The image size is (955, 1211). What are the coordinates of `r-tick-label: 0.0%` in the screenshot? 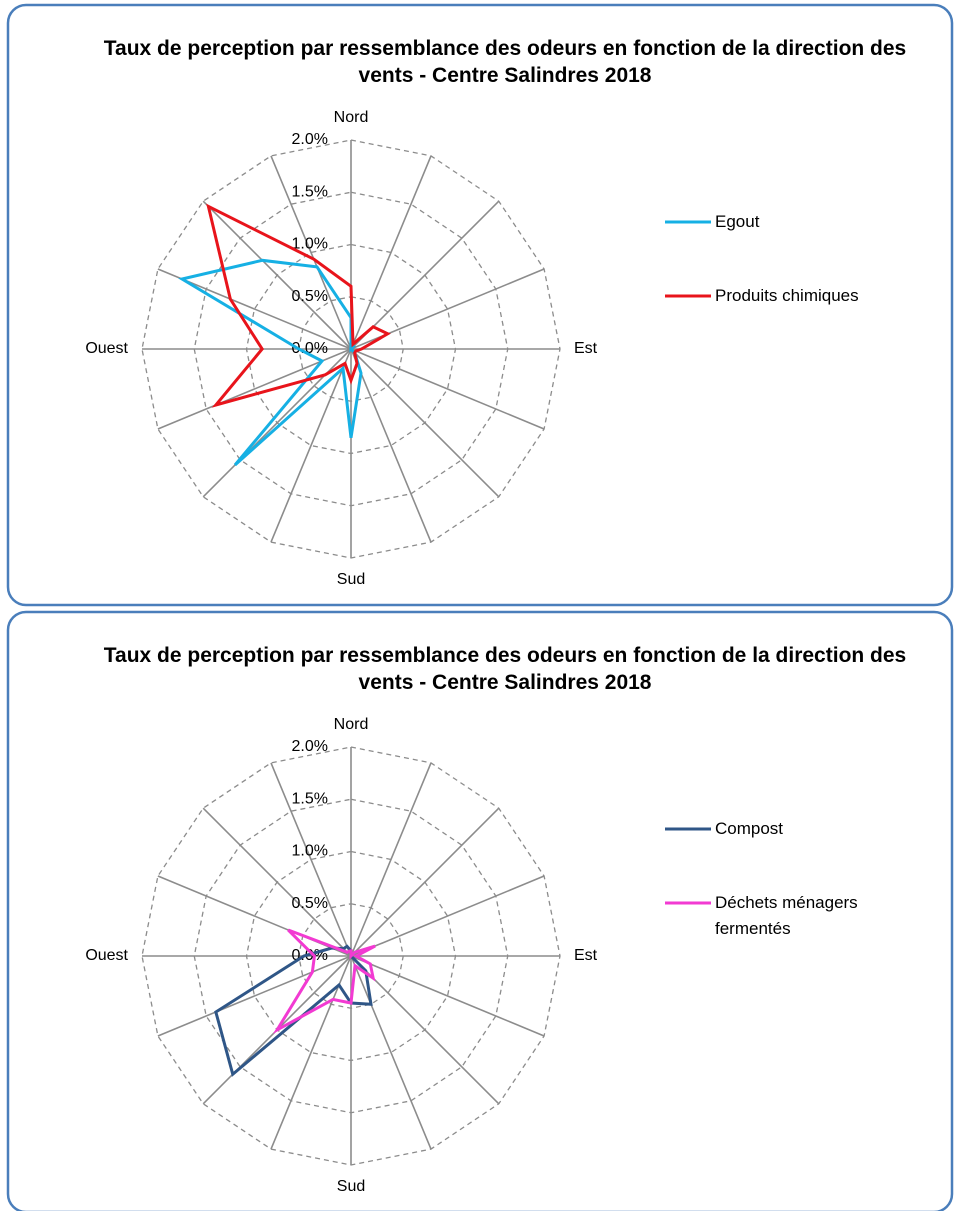 It's located at (310, 348).